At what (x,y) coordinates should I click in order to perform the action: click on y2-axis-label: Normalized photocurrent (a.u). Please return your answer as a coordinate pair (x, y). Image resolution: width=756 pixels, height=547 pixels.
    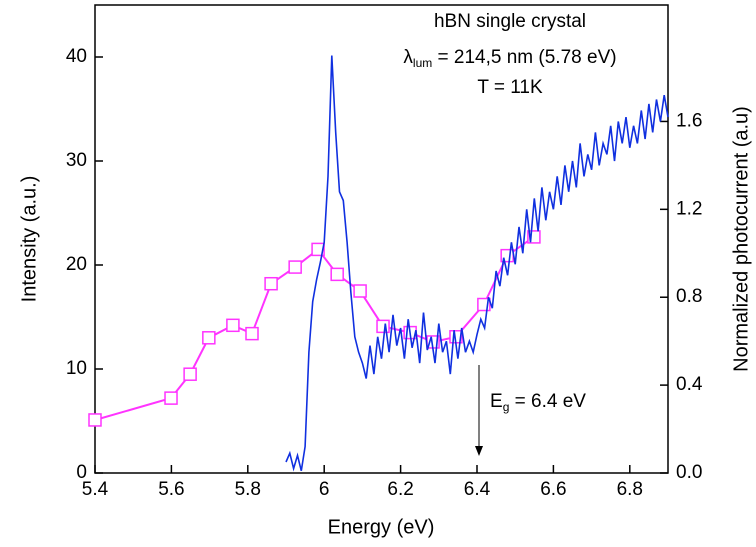
    Looking at the image, I should click on (741, 239).